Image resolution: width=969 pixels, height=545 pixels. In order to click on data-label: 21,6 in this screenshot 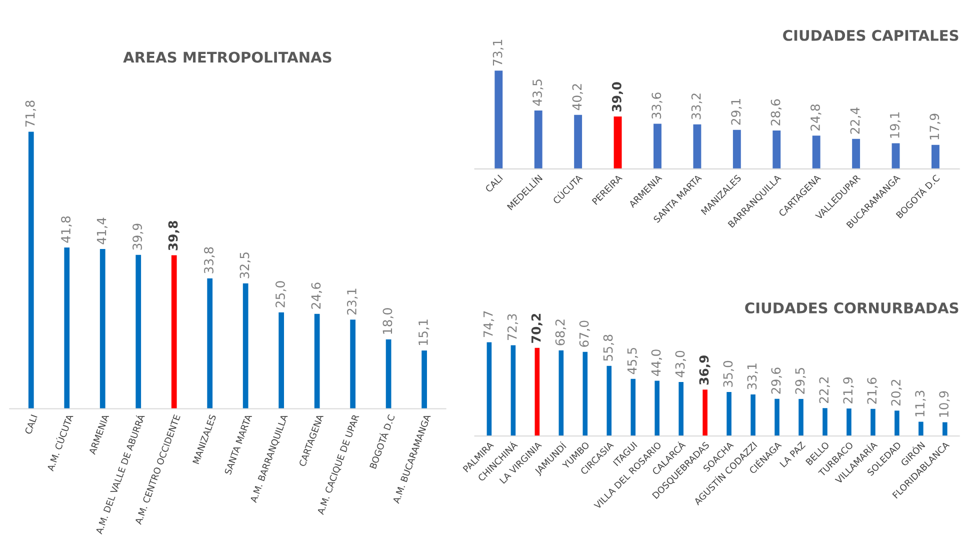, I will do `click(872, 391)`.